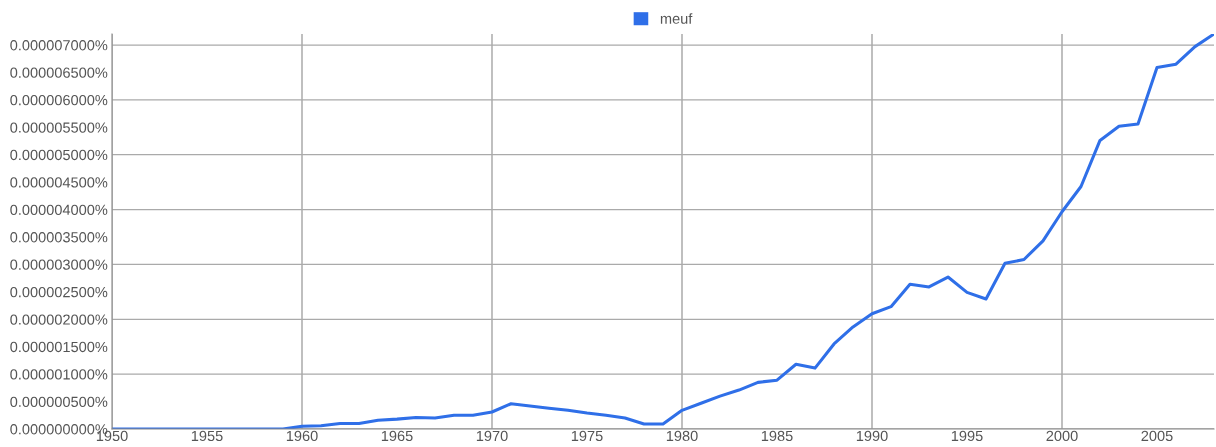 This screenshot has height=447, width=1216. Describe the element at coordinates (59, 127) in the screenshot. I see `y-tick-label: 0.000005500%` at that location.